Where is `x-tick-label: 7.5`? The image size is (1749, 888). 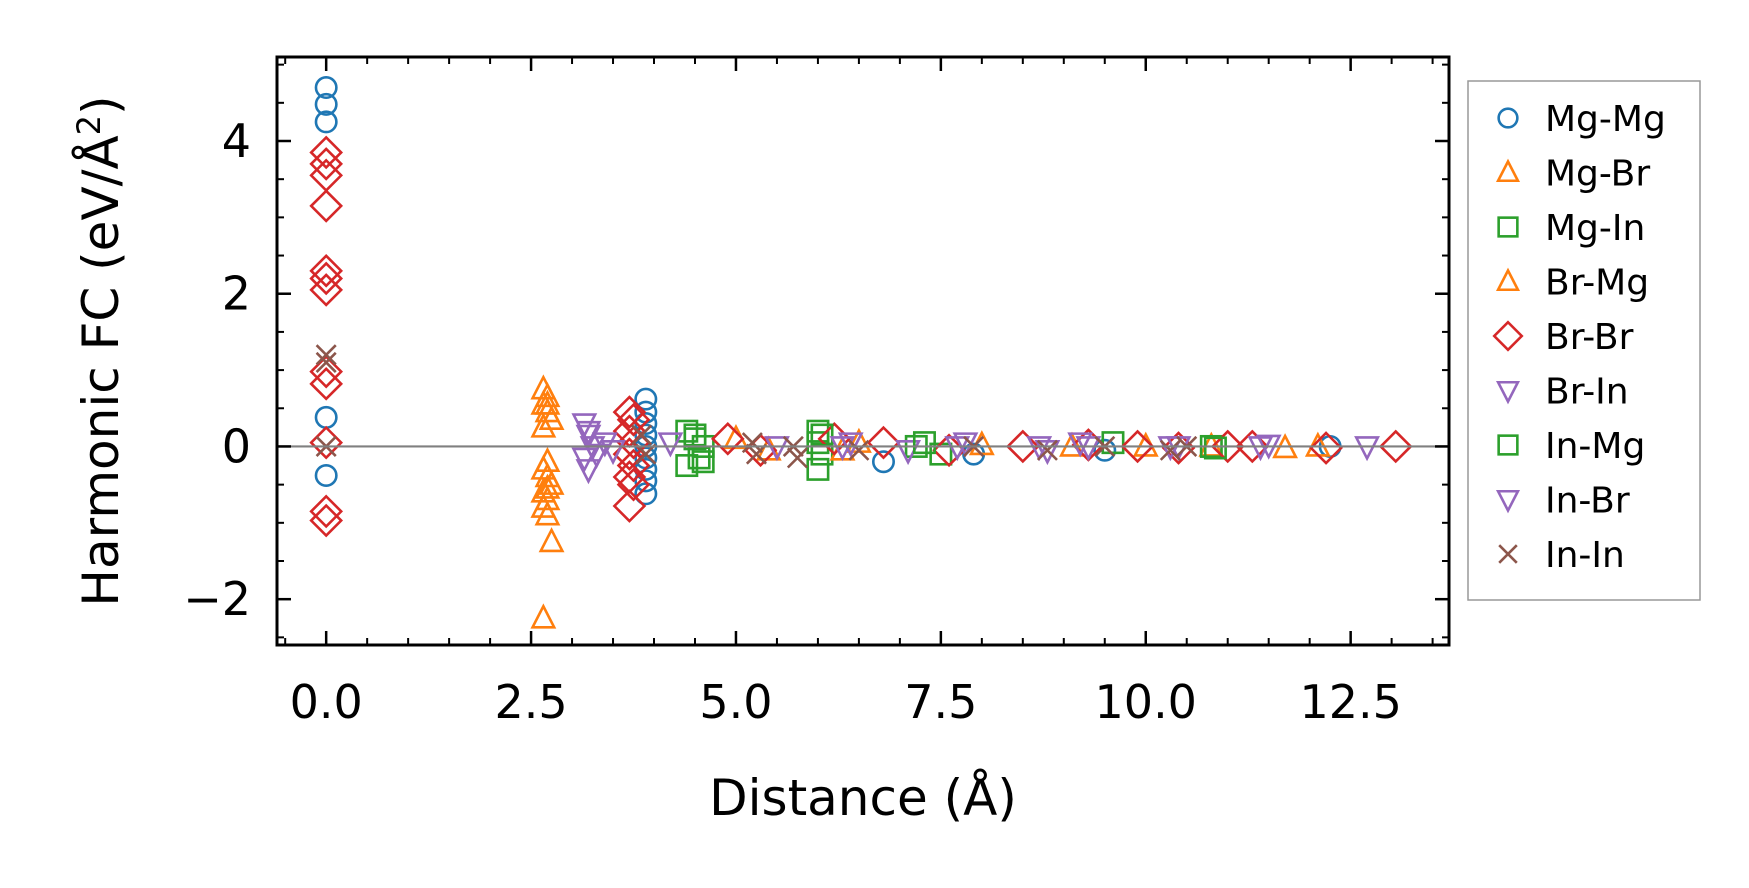 x-tick-label: 7.5 is located at coordinates (940, 702).